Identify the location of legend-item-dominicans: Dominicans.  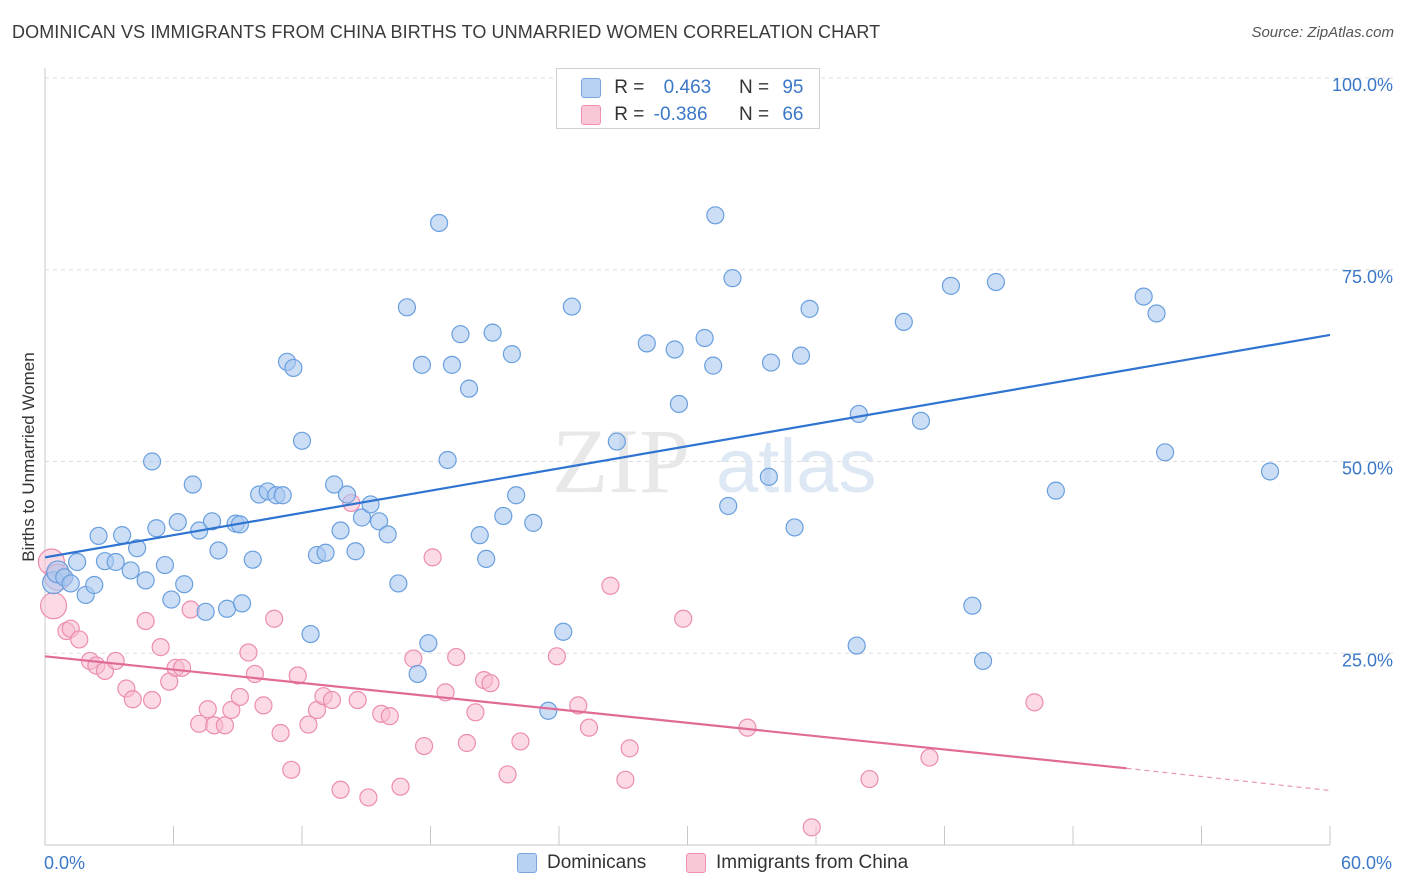
(581, 863).